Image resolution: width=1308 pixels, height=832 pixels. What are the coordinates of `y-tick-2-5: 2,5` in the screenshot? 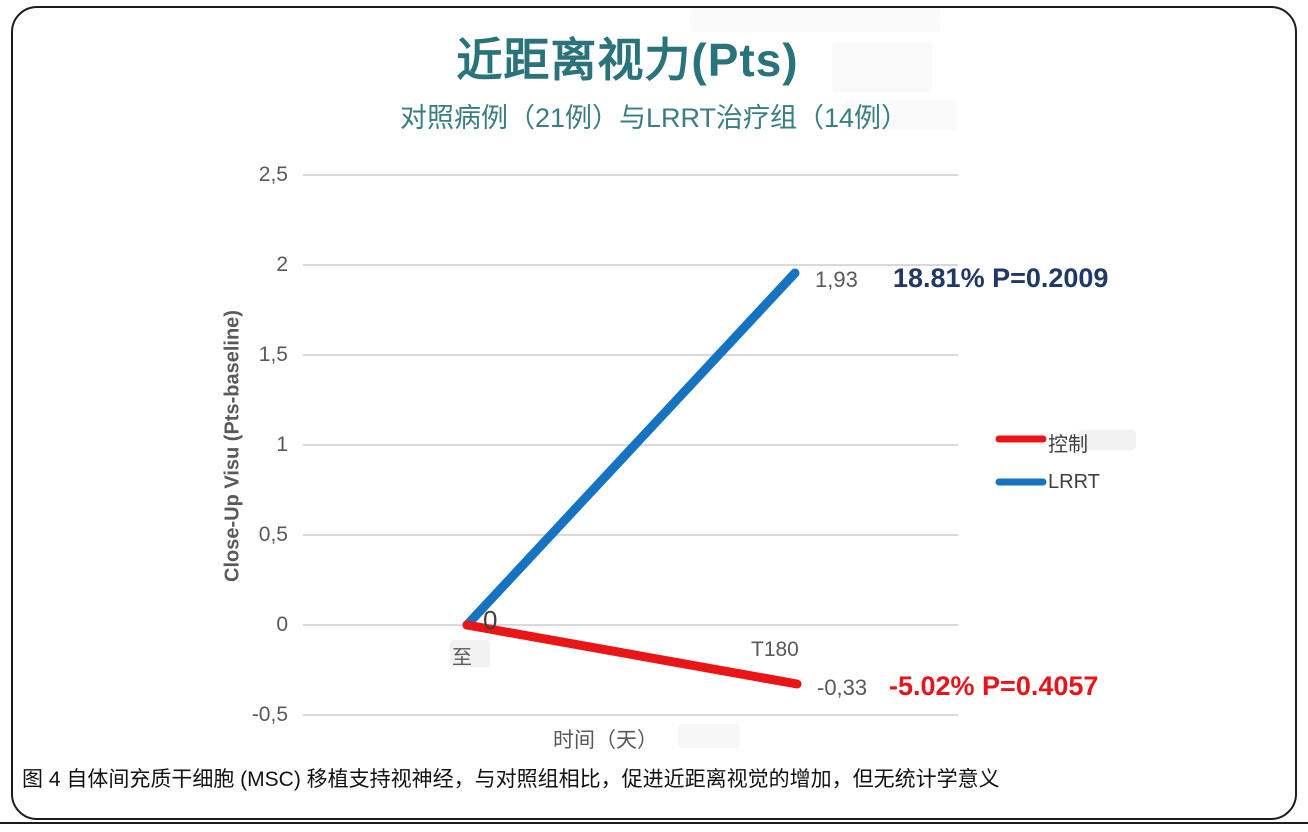 It's located at (273, 174).